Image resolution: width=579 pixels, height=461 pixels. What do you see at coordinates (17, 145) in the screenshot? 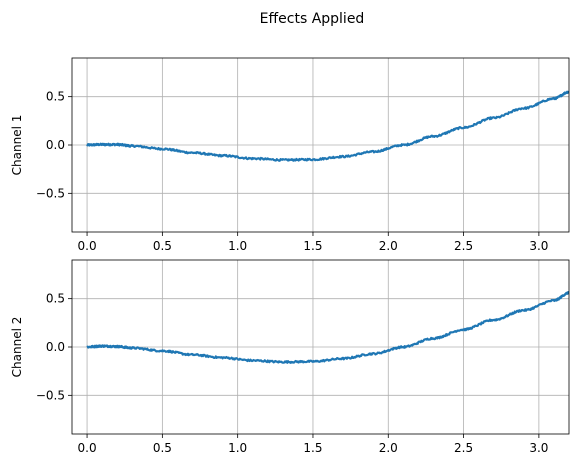
I see `y-axis-label: Channel 1` at bounding box center [17, 145].